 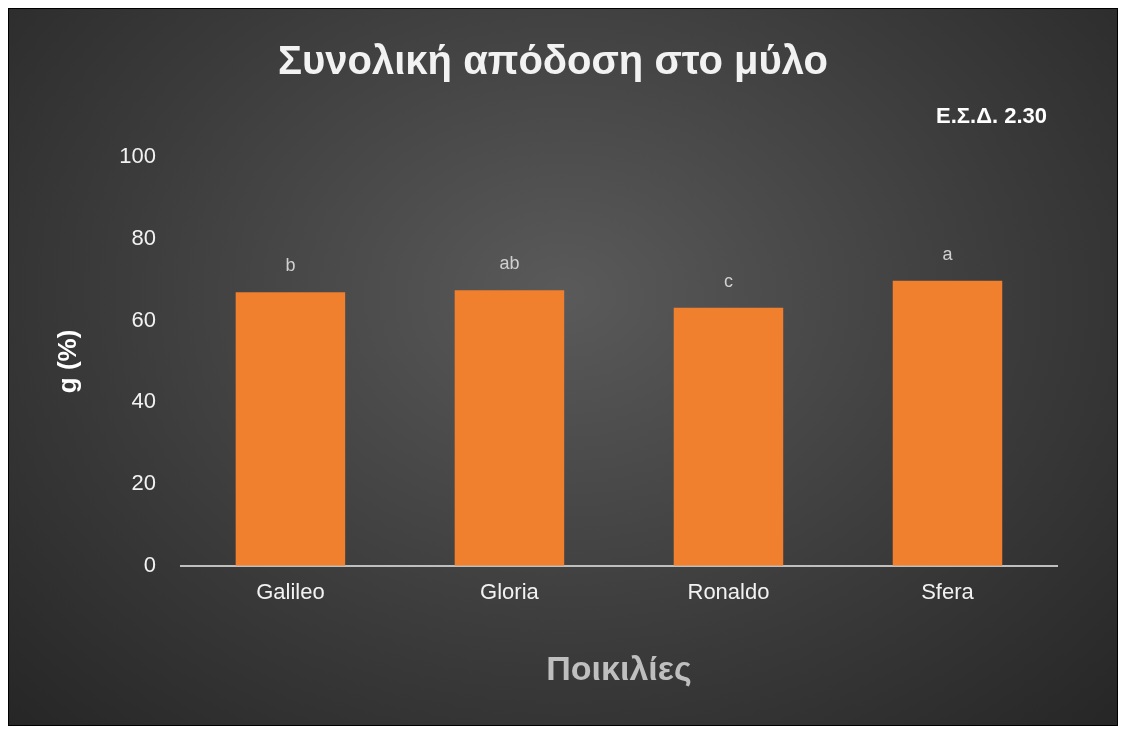 What do you see at coordinates (619, 667) in the screenshot?
I see `x-axis-title: Ποικιλίες` at bounding box center [619, 667].